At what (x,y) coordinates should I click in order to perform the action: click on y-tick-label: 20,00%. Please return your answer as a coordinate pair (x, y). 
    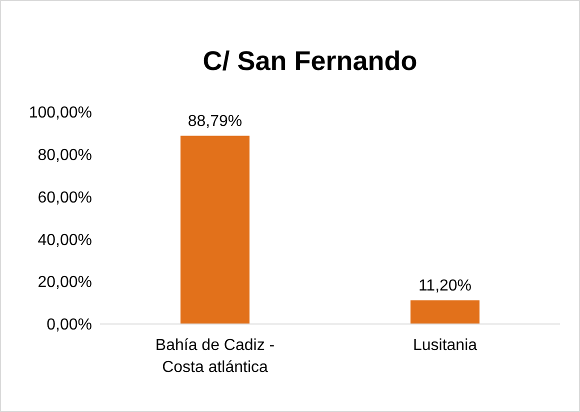
    Looking at the image, I should click on (65, 283).